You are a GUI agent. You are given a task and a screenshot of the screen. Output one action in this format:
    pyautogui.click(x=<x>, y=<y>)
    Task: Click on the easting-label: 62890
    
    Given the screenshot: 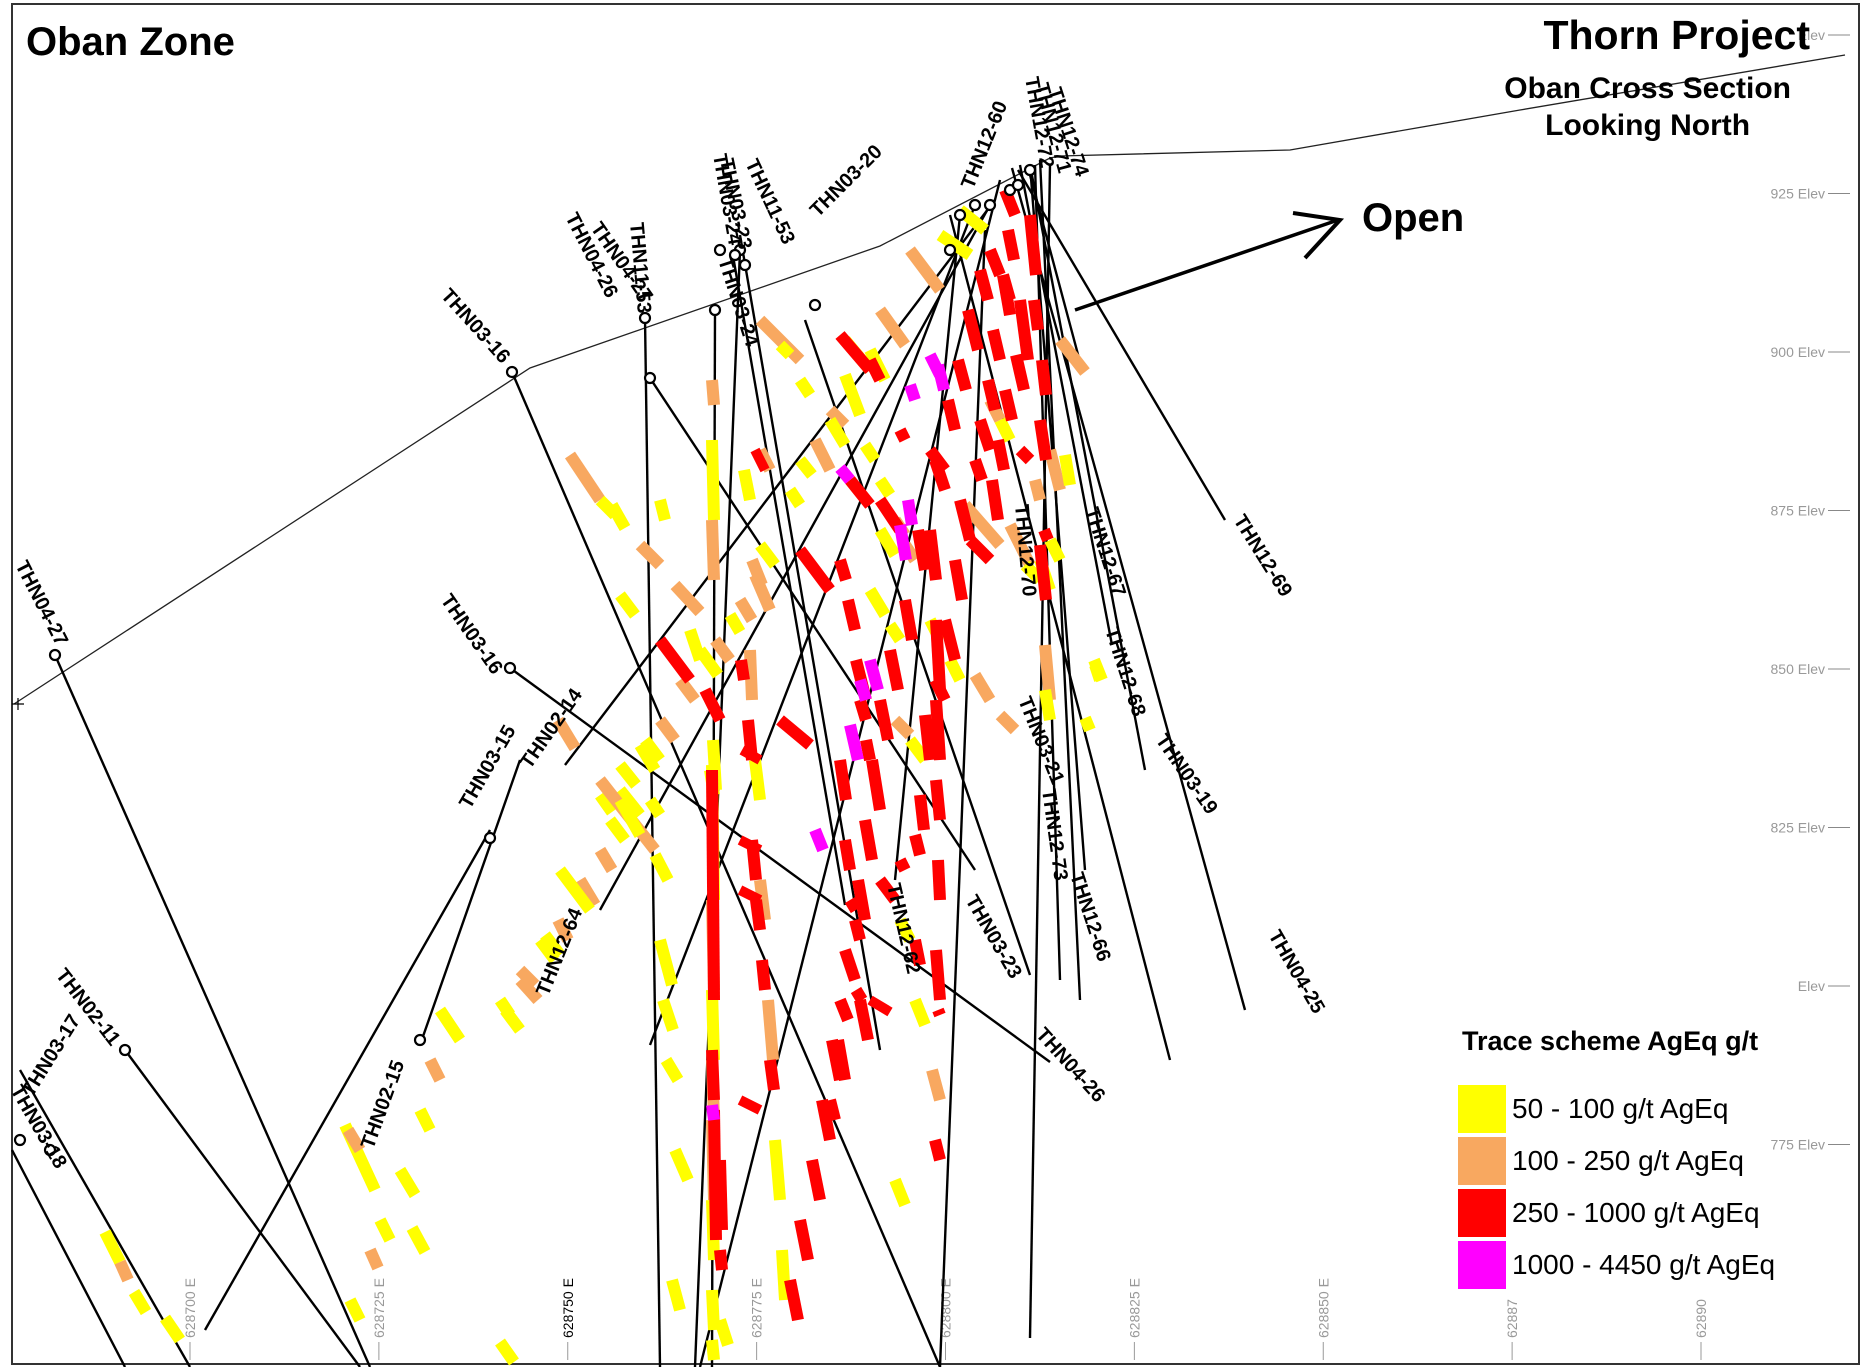 What is the action you would take?
    pyautogui.click(x=1701, y=1318)
    